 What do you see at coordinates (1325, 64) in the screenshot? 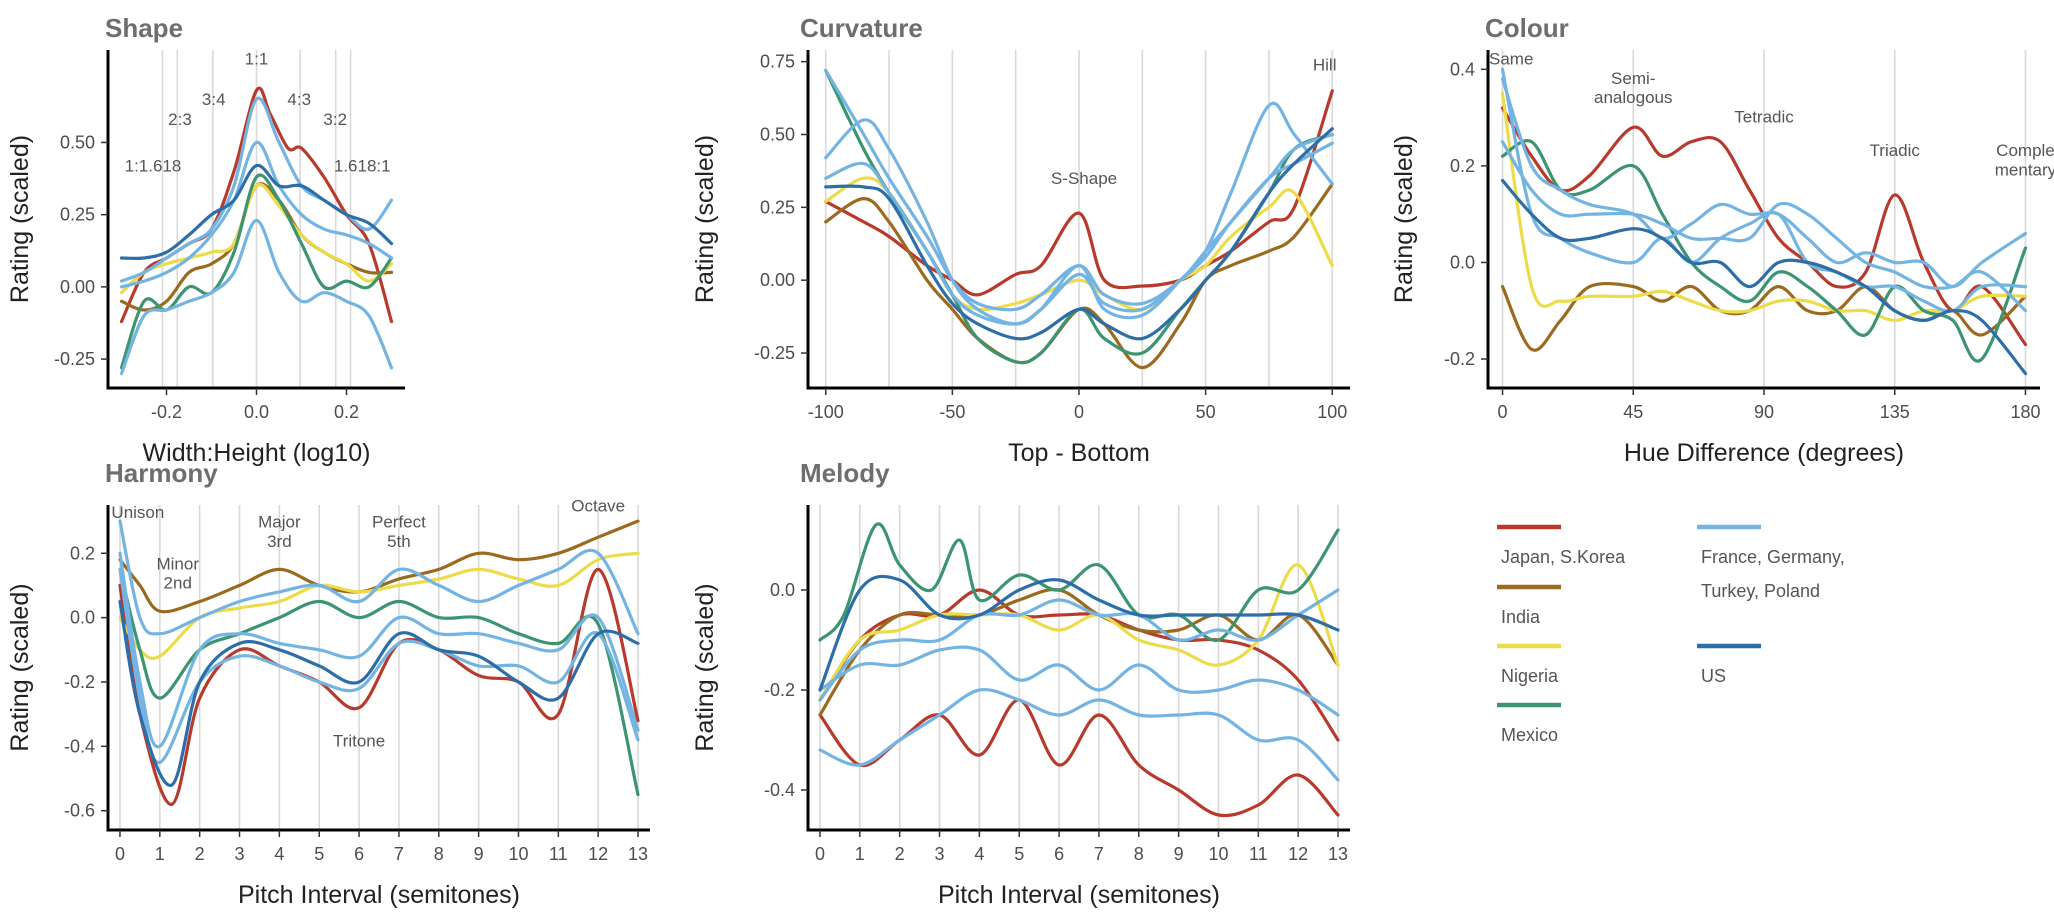
I see `annotation-label: Hill` at bounding box center [1325, 64].